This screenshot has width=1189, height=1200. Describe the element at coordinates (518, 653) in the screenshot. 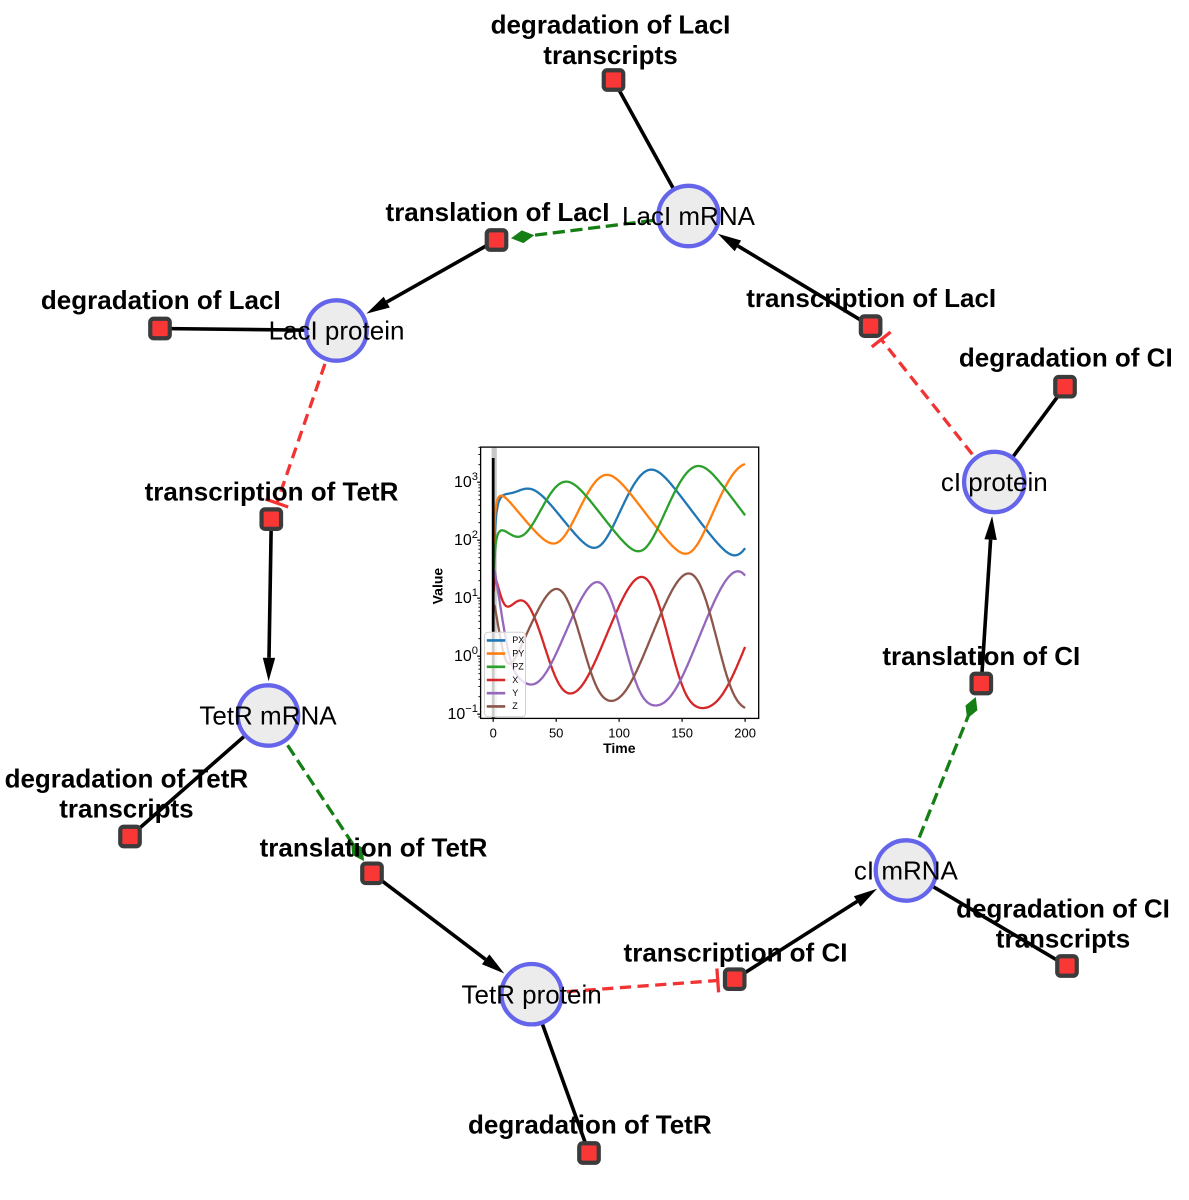

I see `svg-text: PY` at that location.